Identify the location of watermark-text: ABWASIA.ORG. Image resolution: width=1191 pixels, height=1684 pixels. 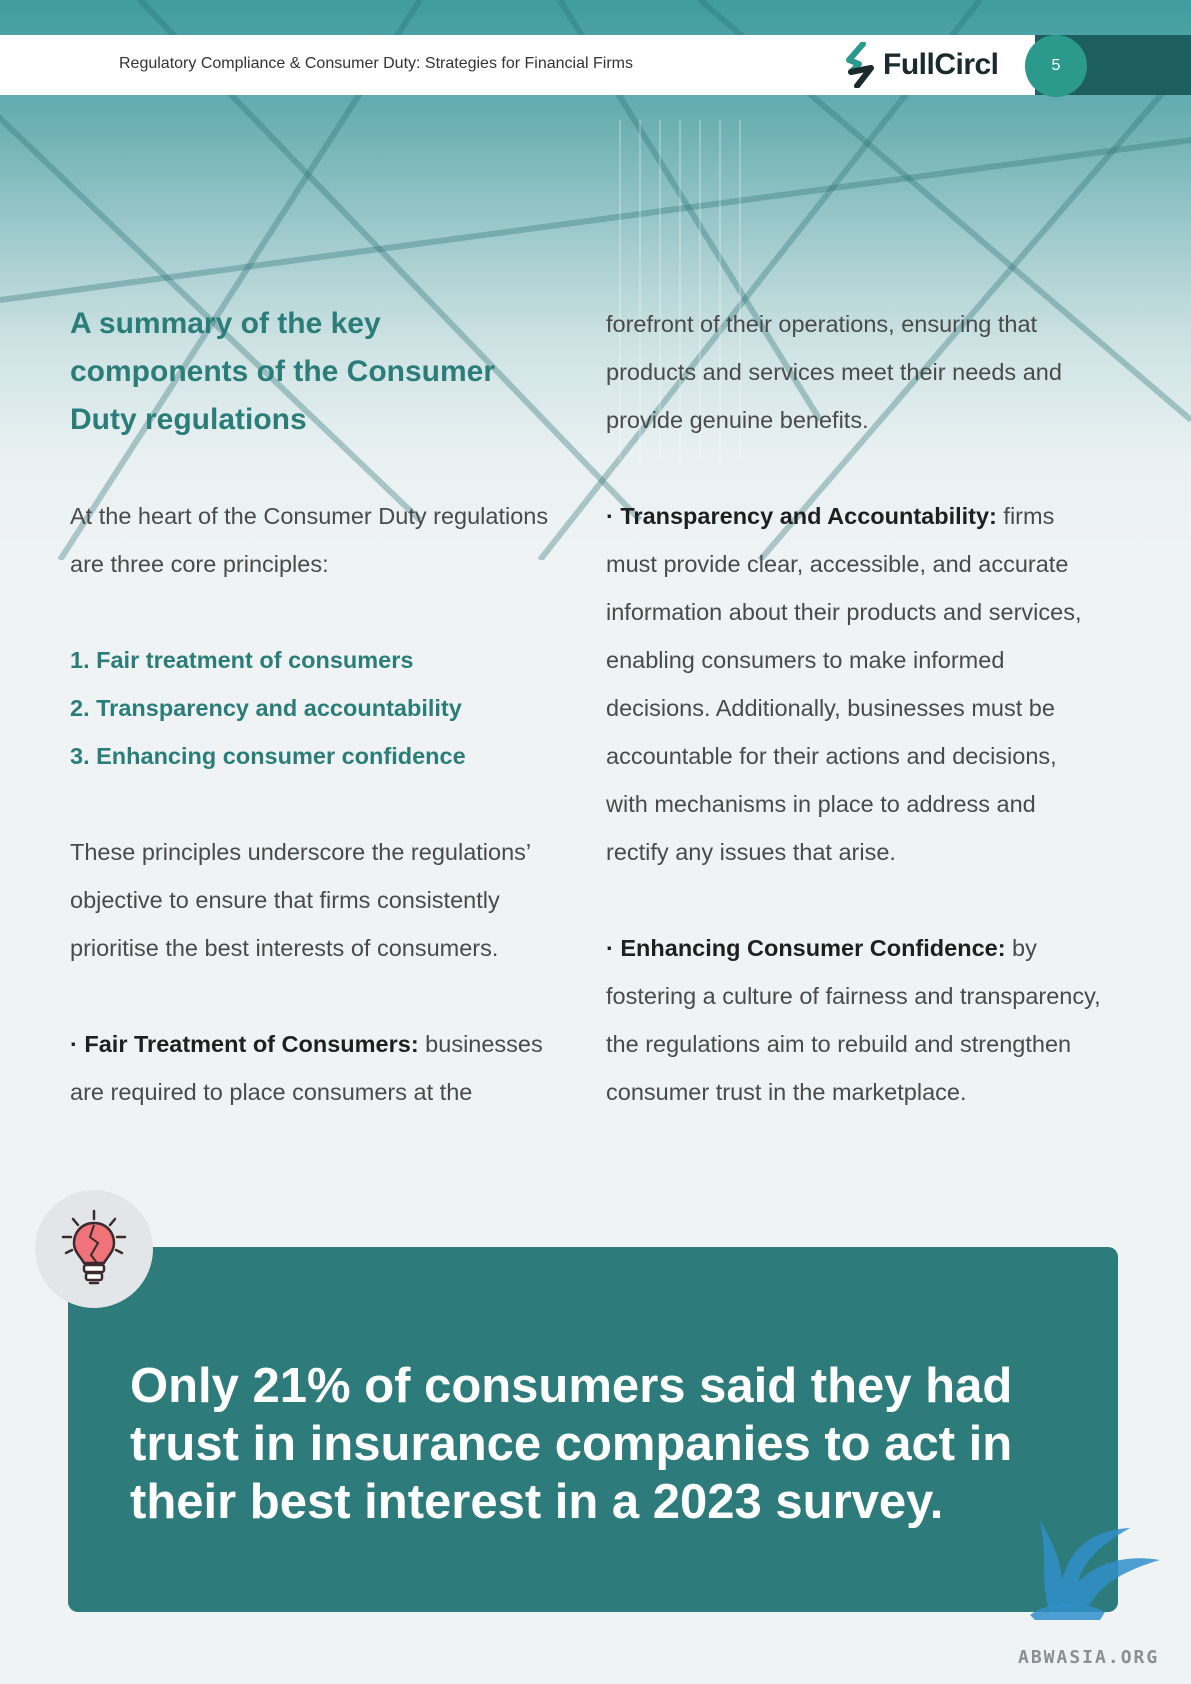
(1089, 1657).